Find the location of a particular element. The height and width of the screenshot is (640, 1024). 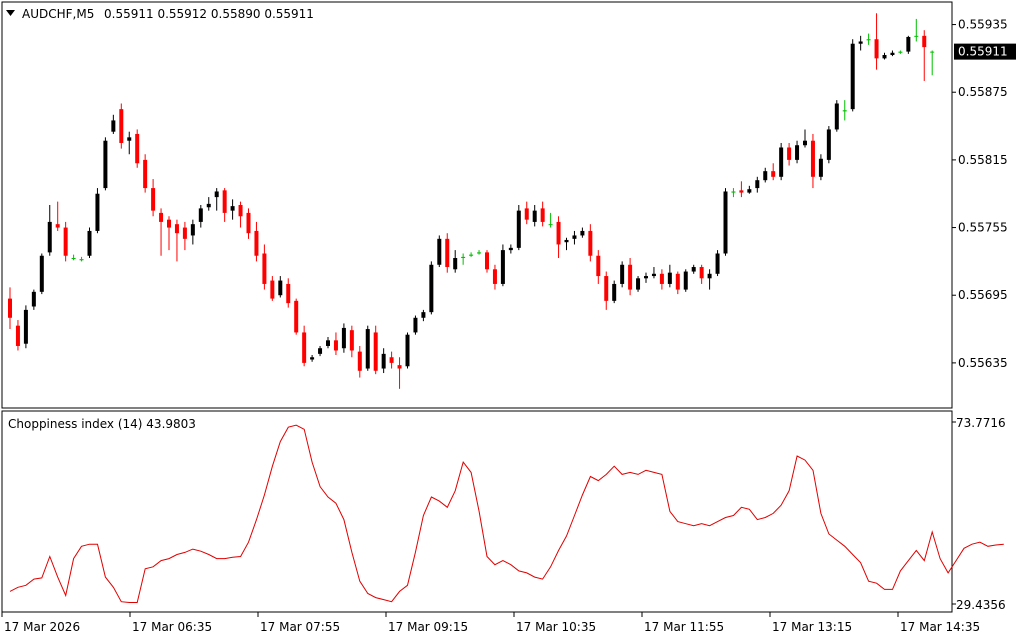

time-tick-label: 17 Mar 09:15 is located at coordinates (428, 627).